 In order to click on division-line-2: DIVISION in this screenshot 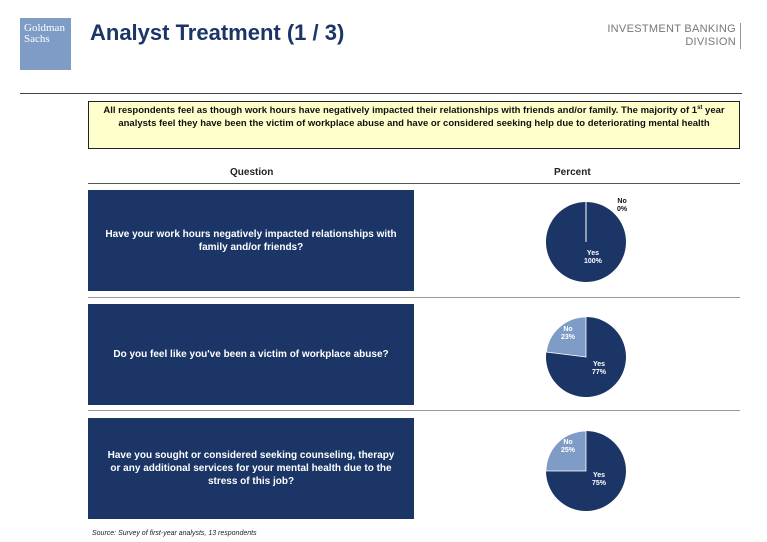, I will do `click(710, 42)`.